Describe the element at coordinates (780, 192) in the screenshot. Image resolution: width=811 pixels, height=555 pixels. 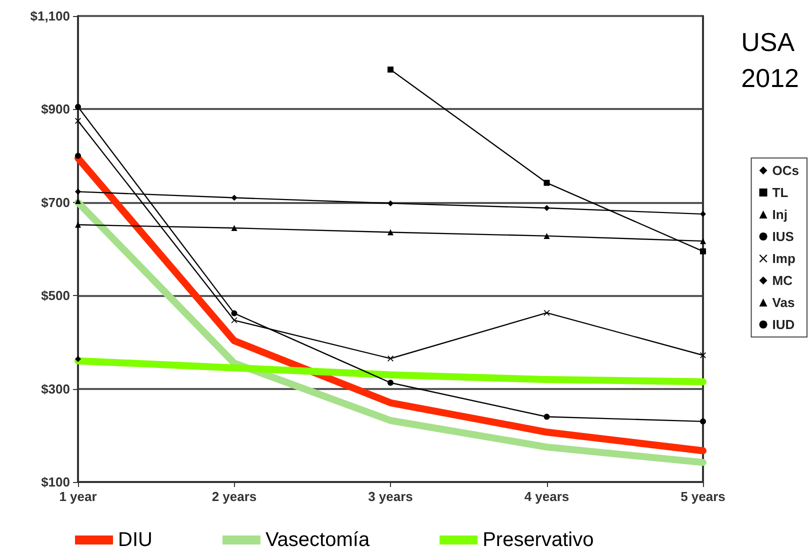
I see `legend-label: TL` at that location.